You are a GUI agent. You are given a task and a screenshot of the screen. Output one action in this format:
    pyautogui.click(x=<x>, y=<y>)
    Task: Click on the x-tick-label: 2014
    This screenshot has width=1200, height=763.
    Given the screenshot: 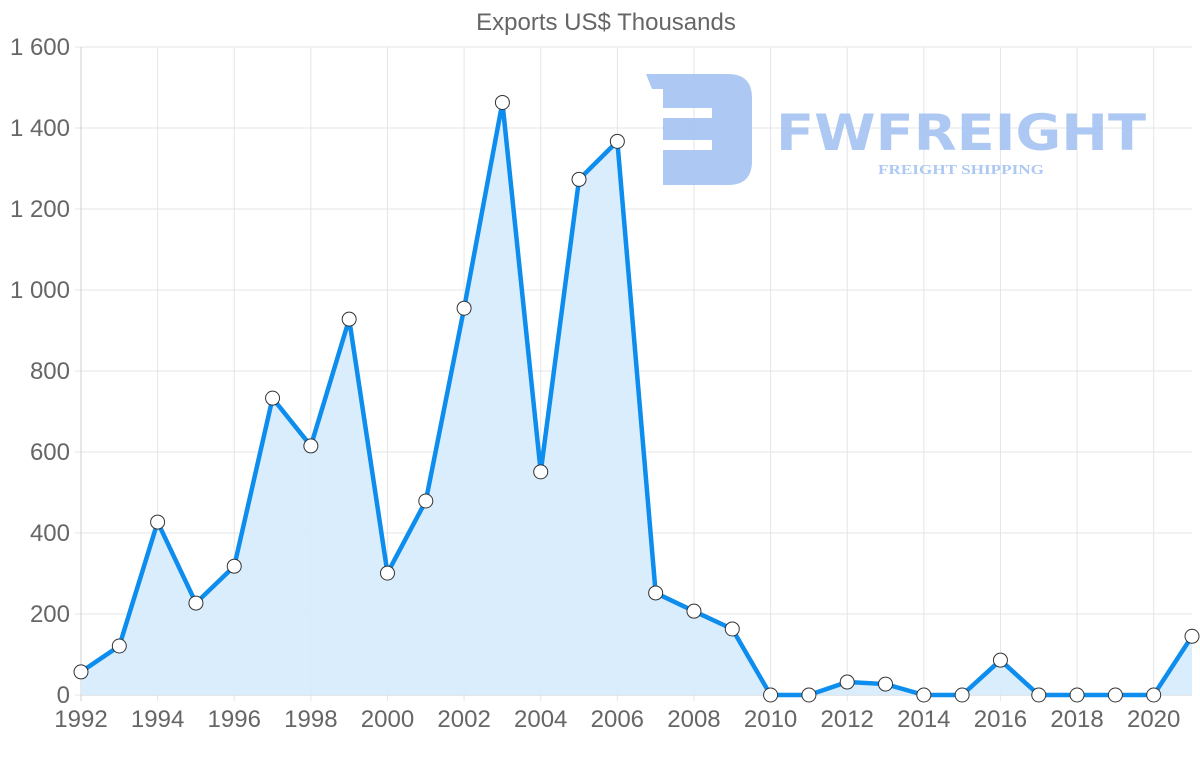 What is the action you would take?
    pyautogui.click(x=923, y=719)
    